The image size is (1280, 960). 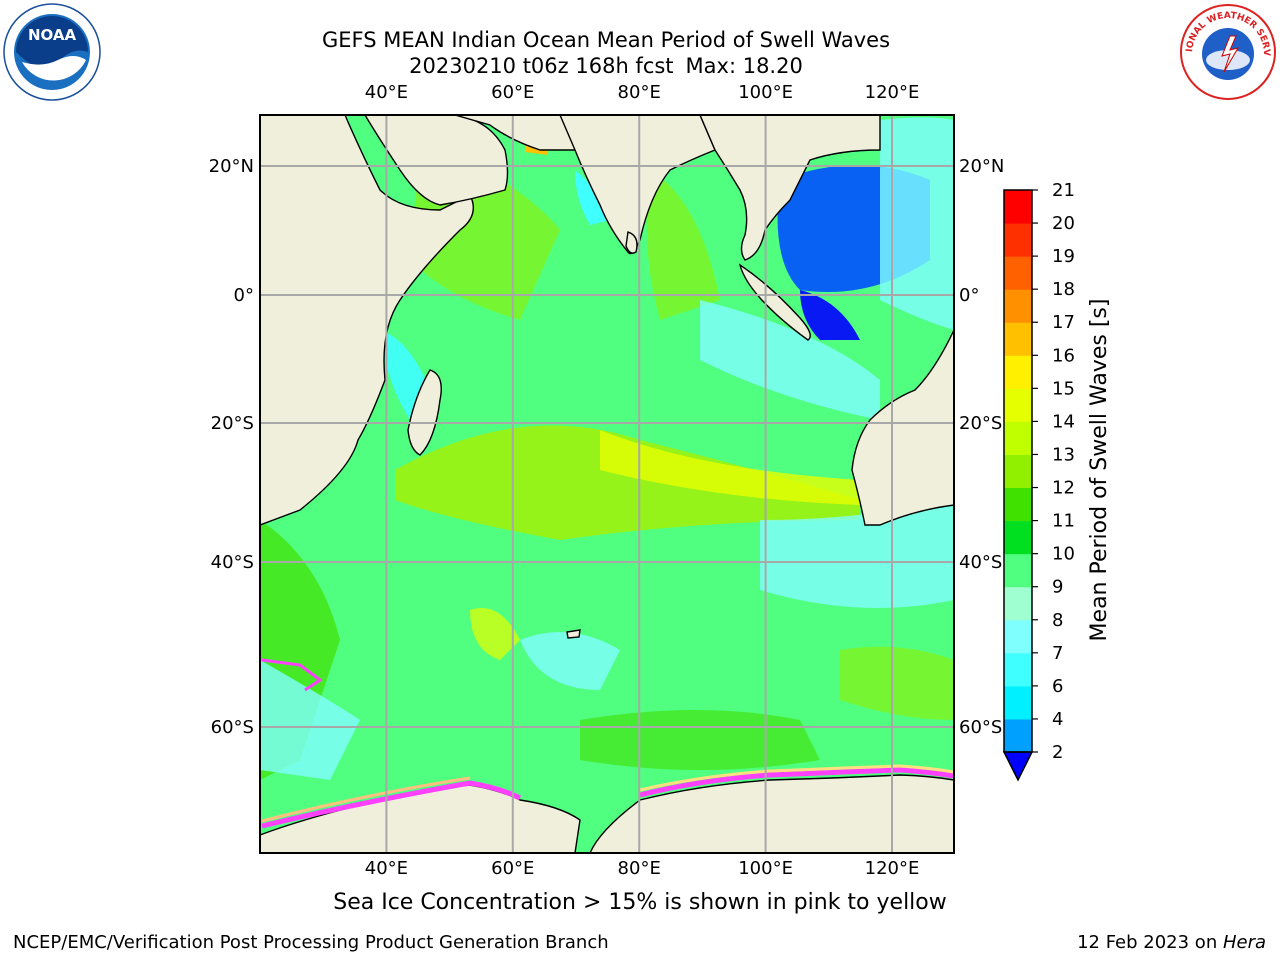 What do you see at coordinates (1063, 223) in the screenshot?
I see `colorbar-tick-label: 20` at bounding box center [1063, 223].